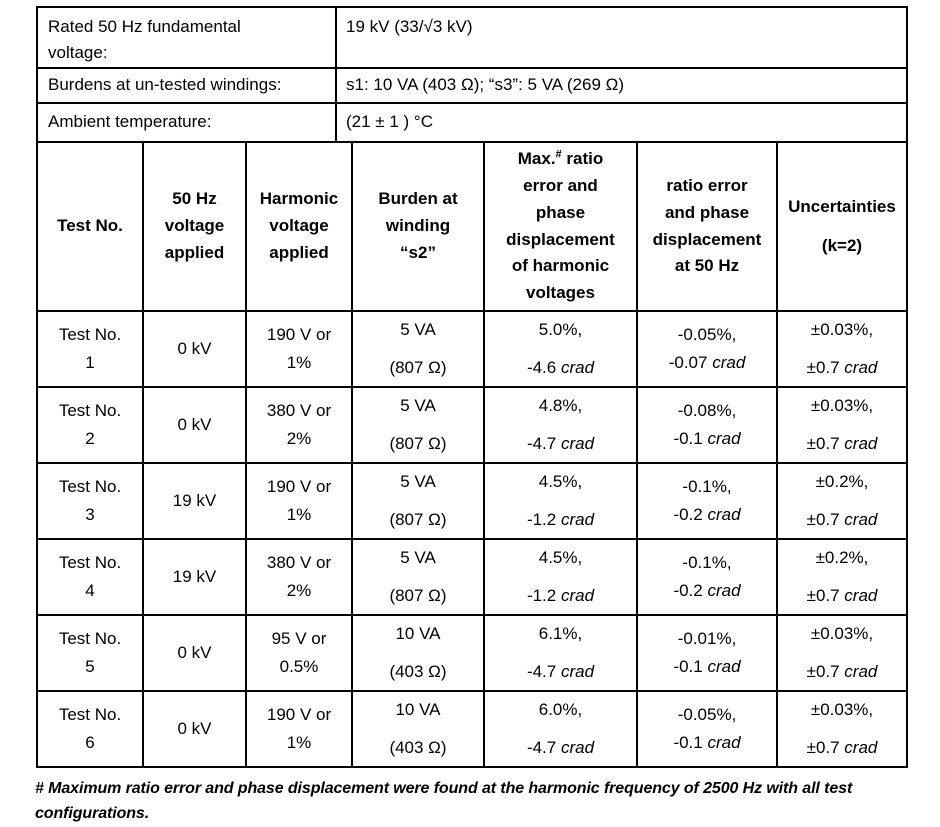 This screenshot has width=940, height=827. Describe the element at coordinates (560, 653) in the screenshot. I see `cell-max-ratio-error: 6.1%, -4.7 crad` at that location.